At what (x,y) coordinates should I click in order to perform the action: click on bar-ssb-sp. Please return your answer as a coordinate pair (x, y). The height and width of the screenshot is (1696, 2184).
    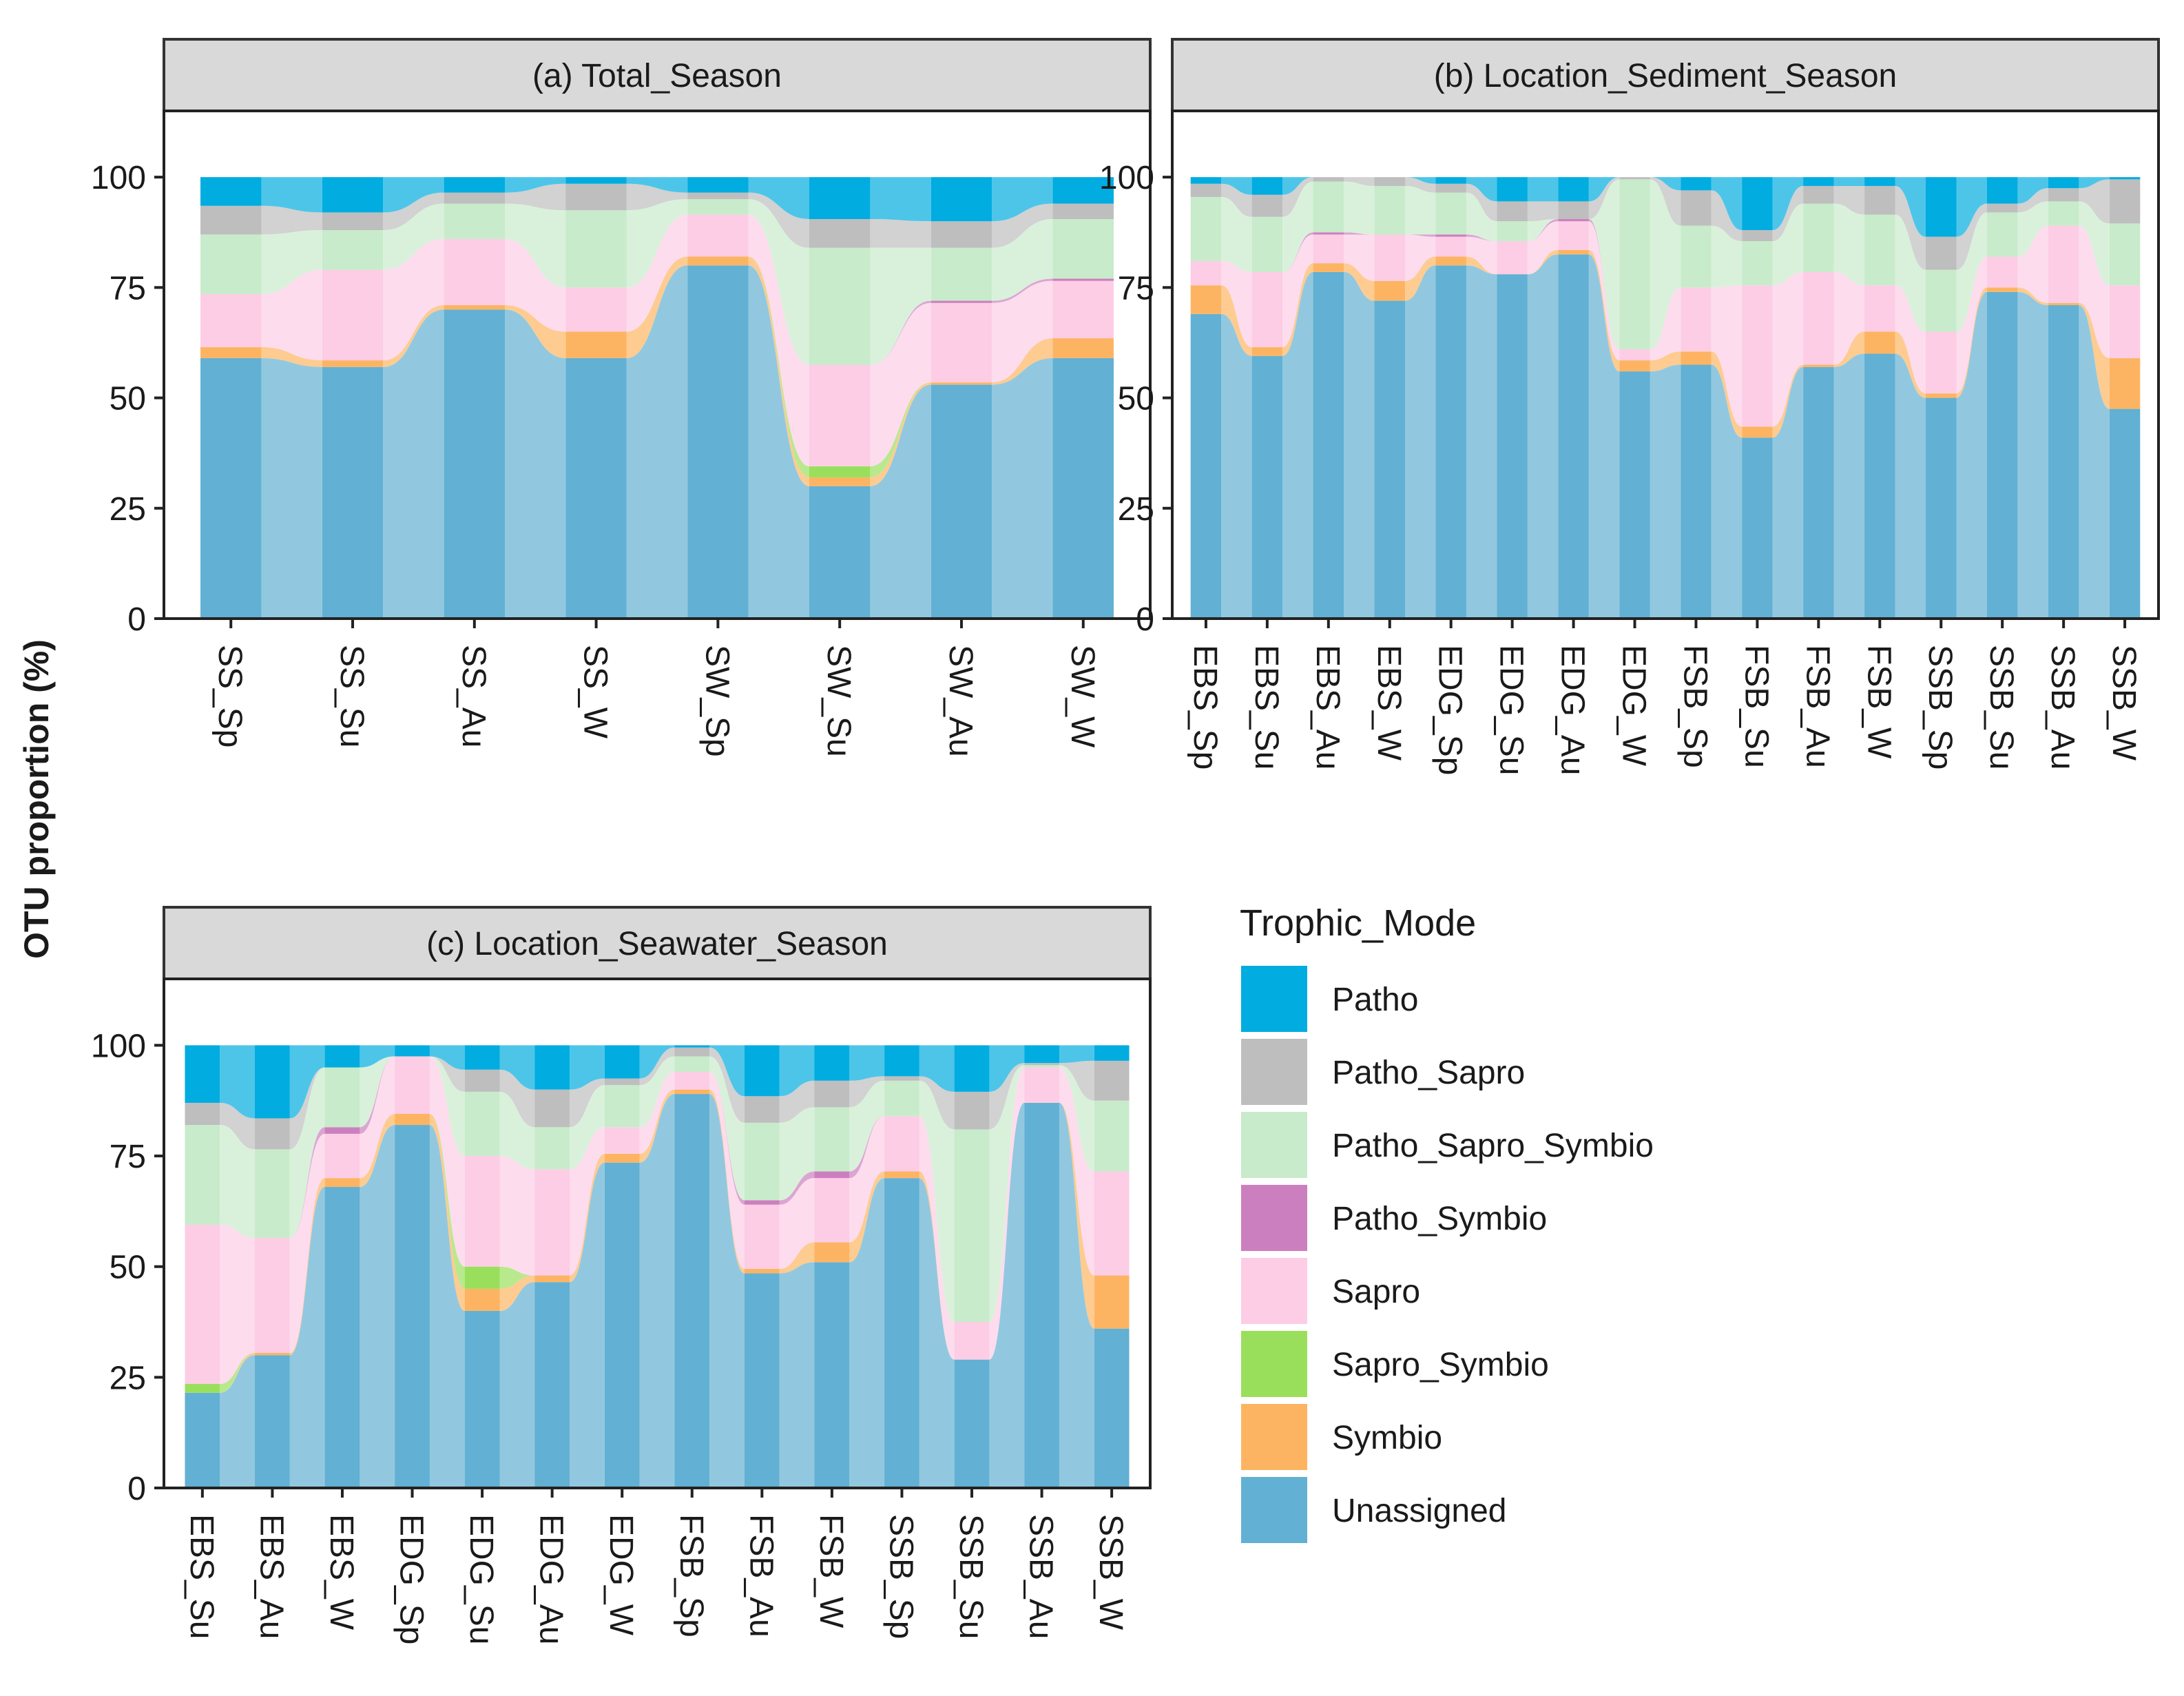
    Looking at the image, I should click on (901, 1266).